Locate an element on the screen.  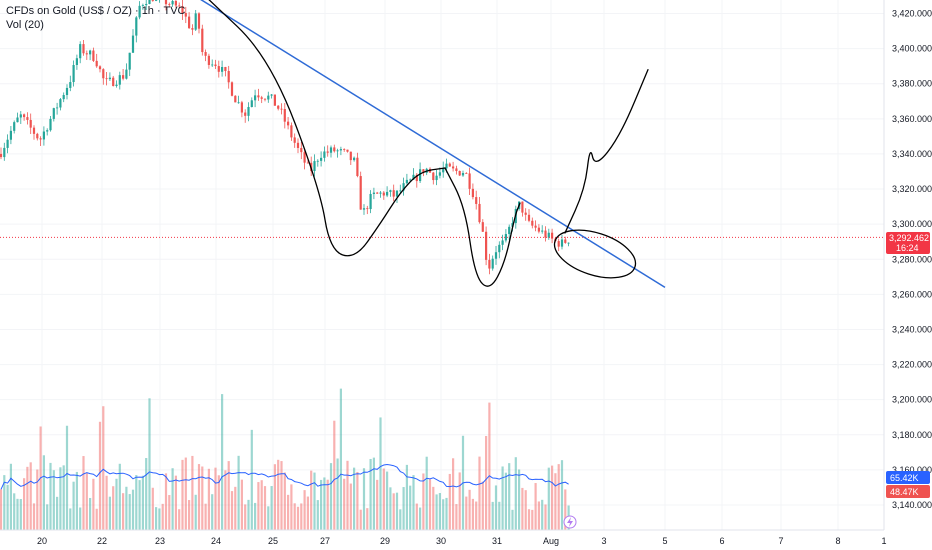
time-tick-label: 7 is located at coordinates (780, 541).